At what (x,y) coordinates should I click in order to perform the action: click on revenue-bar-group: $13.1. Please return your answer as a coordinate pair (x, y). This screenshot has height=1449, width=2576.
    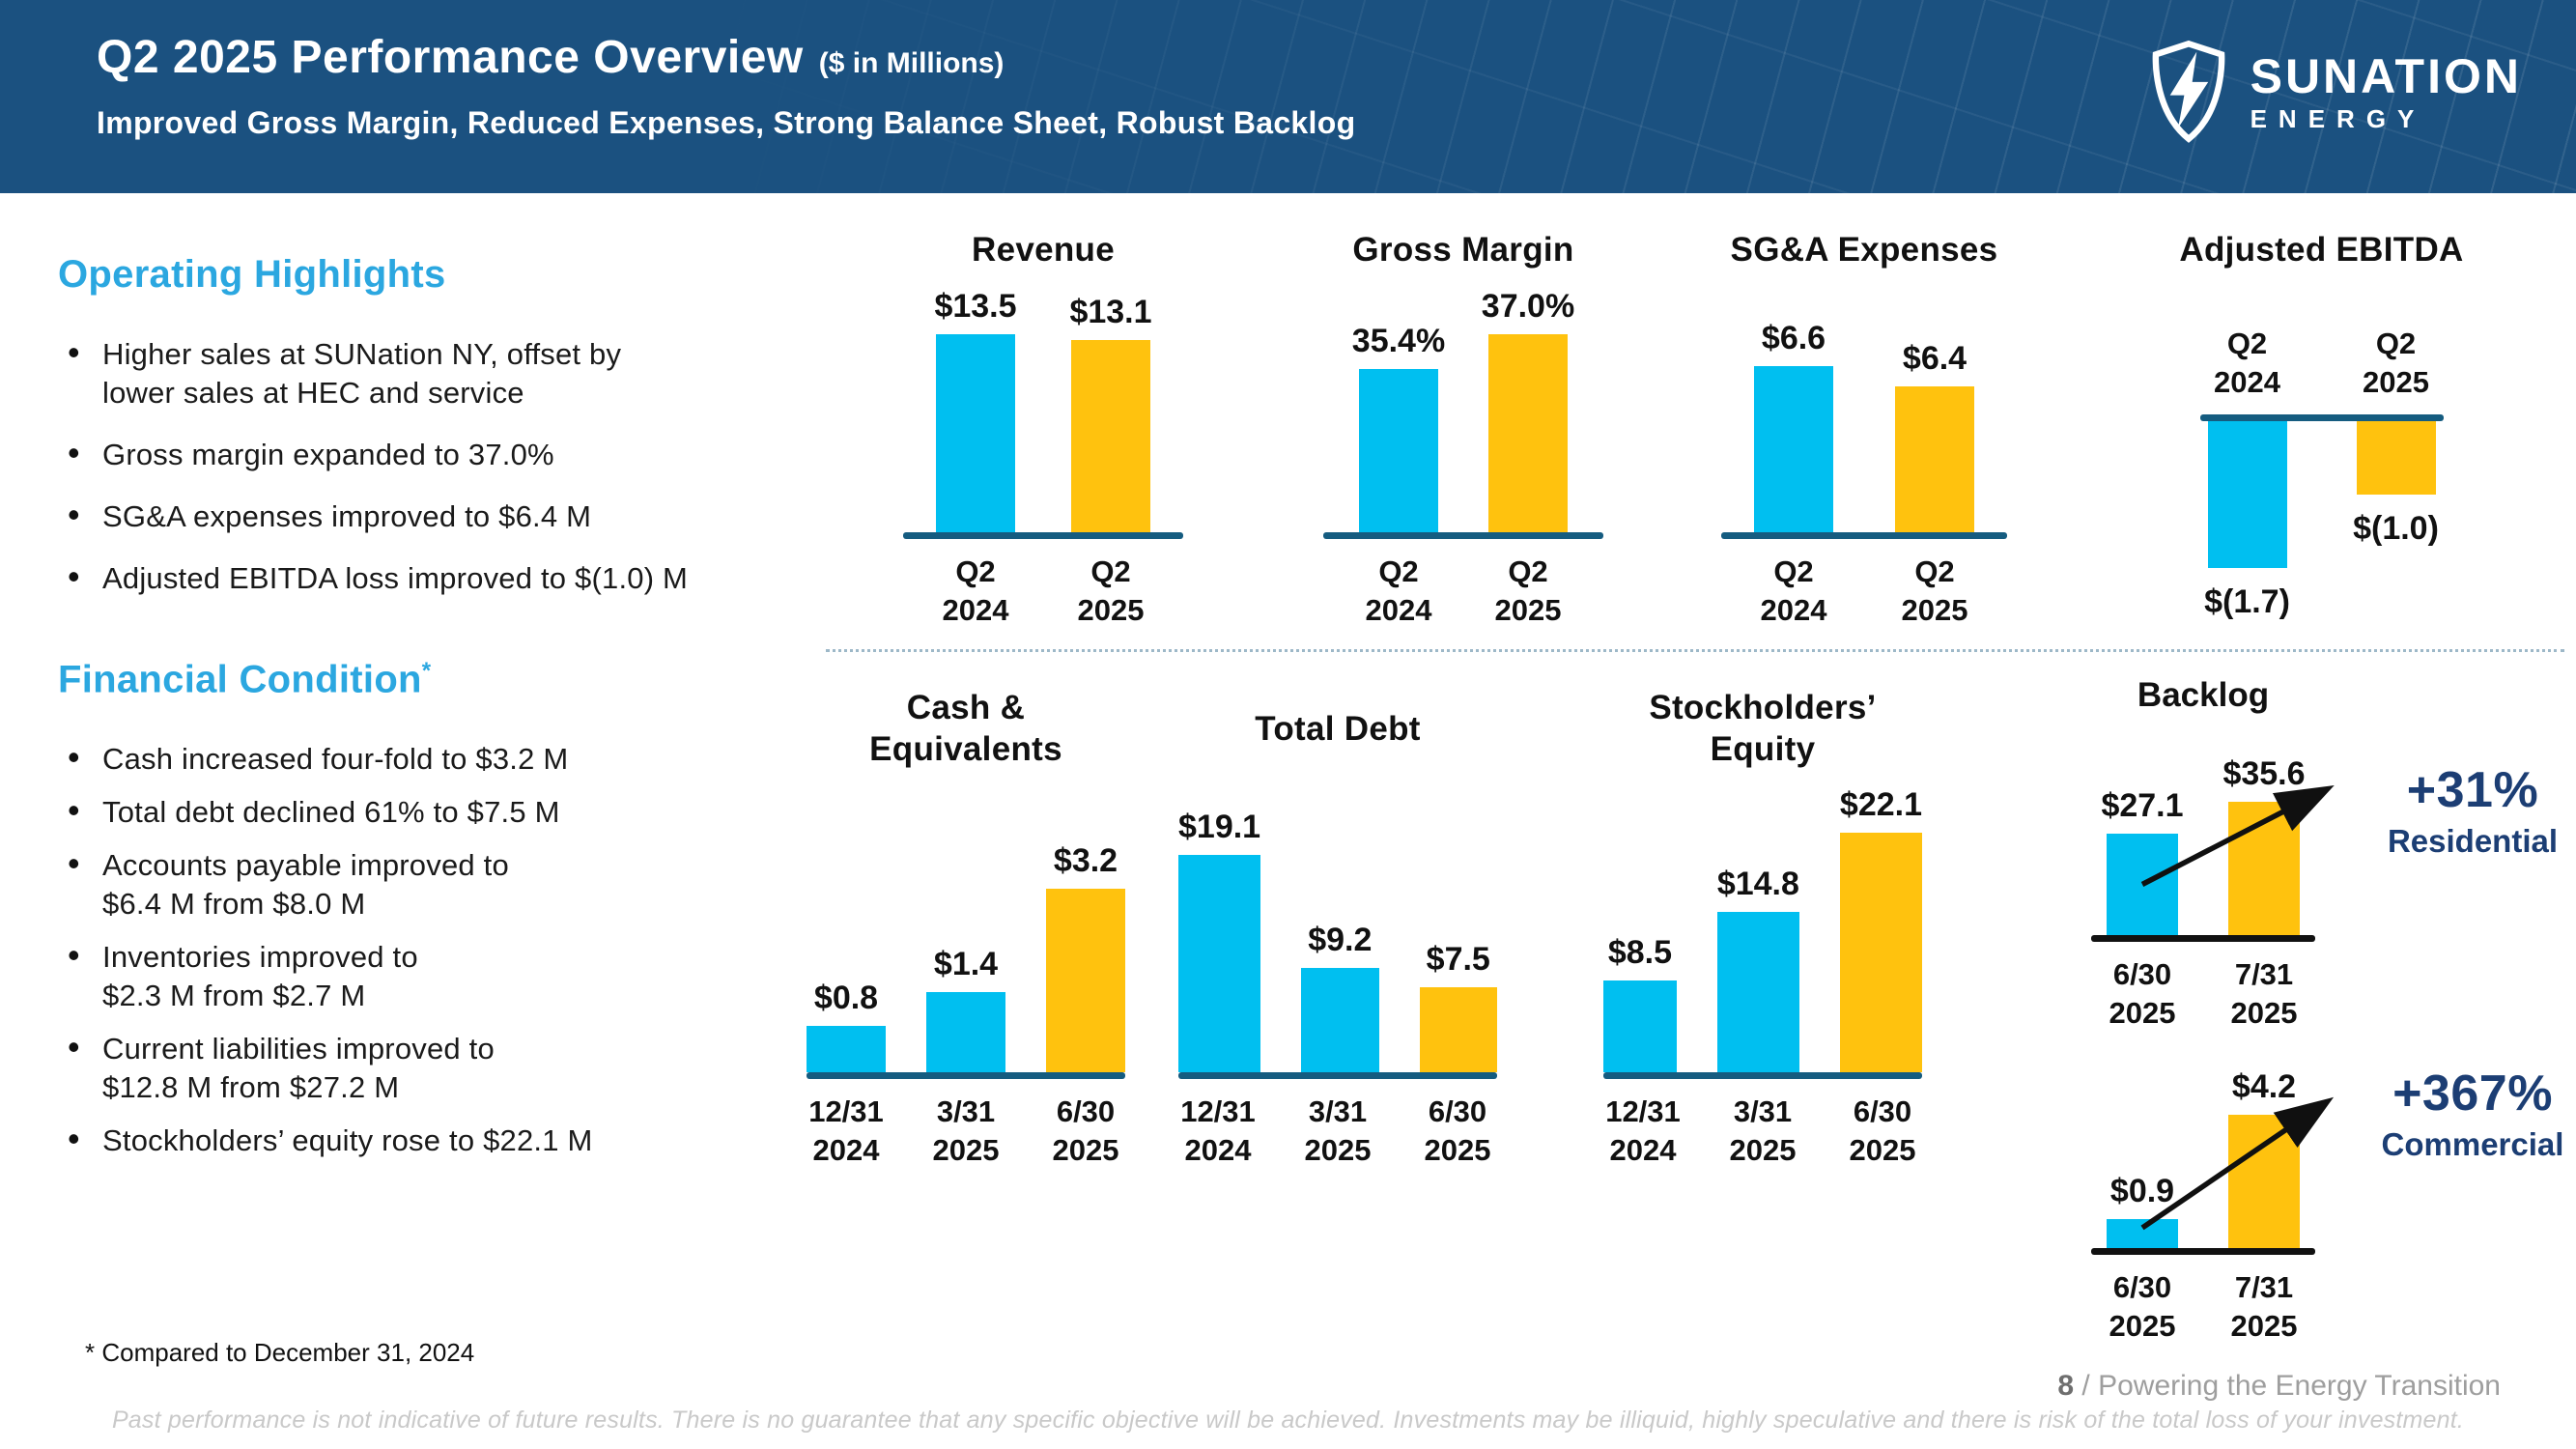
    Looking at the image, I should click on (1110, 413).